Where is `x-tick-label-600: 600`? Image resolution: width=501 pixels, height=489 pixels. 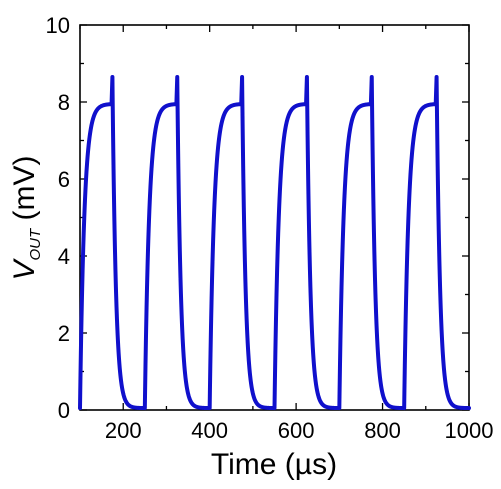
x-tick-label-600: 600 is located at coordinates (296, 430).